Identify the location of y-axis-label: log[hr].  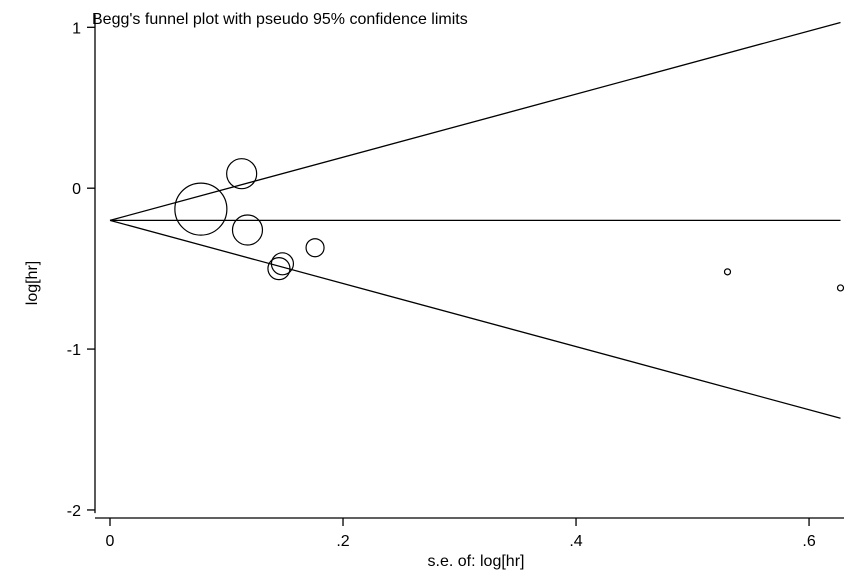
(32, 283).